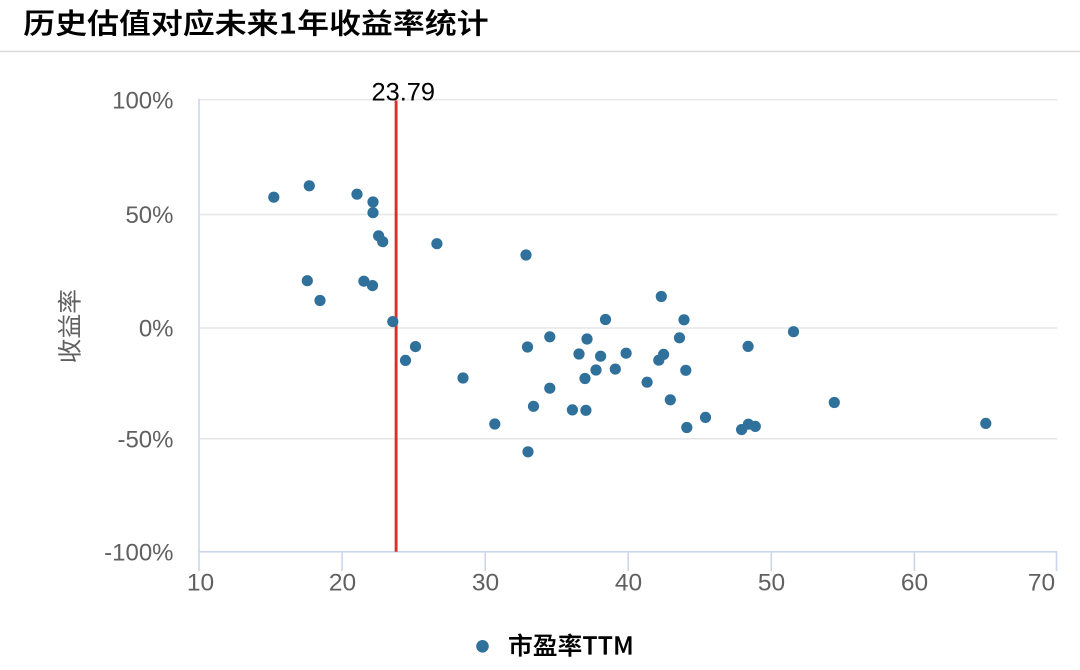  Describe the element at coordinates (156, 329) in the screenshot. I see `svg-text: 0%` at that location.